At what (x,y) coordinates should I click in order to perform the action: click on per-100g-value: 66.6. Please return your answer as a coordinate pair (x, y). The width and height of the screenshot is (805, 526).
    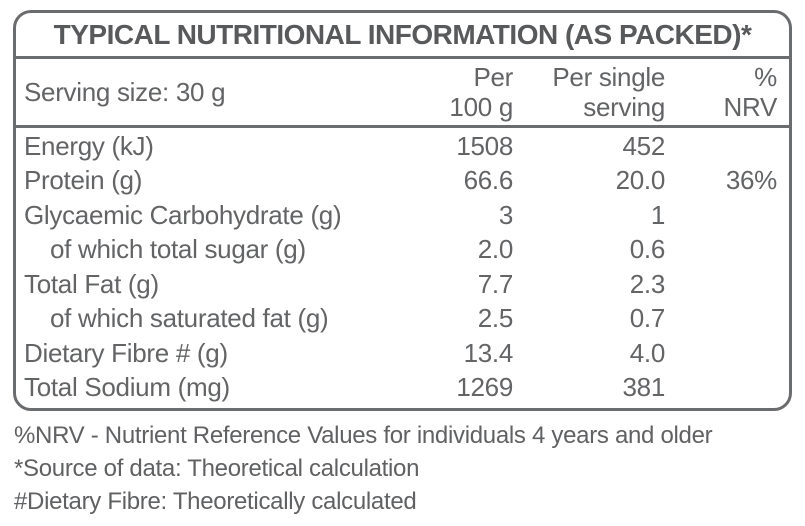
    Looking at the image, I should click on (488, 180).